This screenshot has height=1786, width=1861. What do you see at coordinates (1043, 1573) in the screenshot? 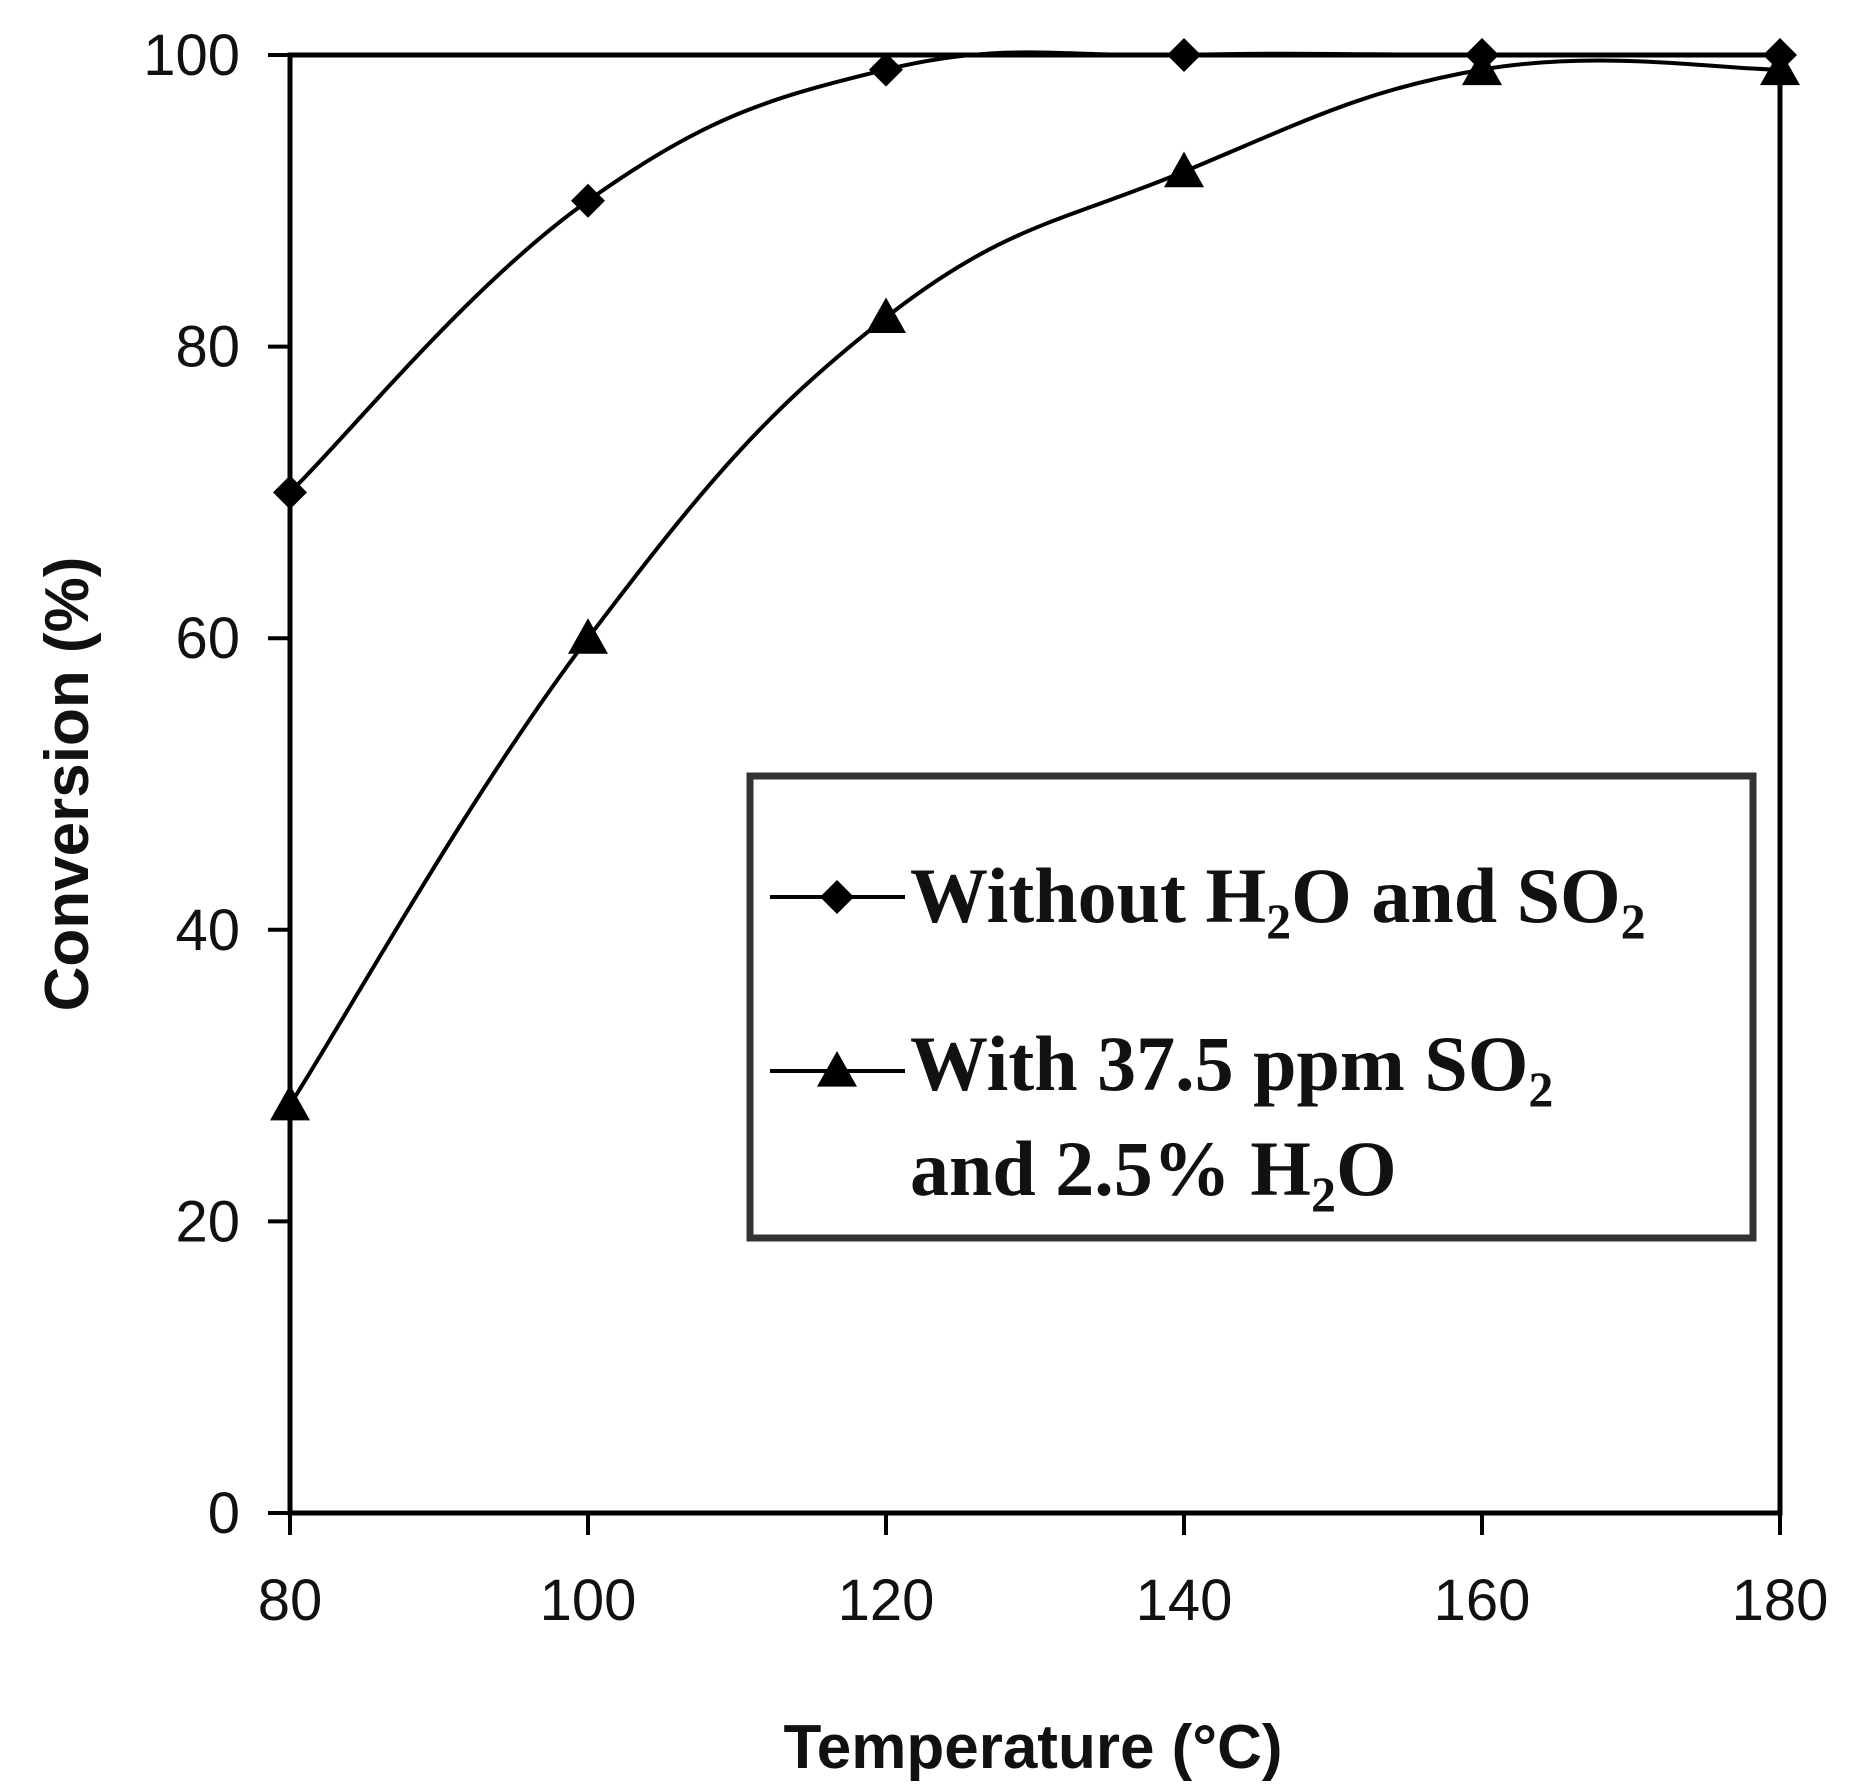
I see `x-axis-ticks: 80 100 120 140 160 180` at bounding box center [1043, 1573].